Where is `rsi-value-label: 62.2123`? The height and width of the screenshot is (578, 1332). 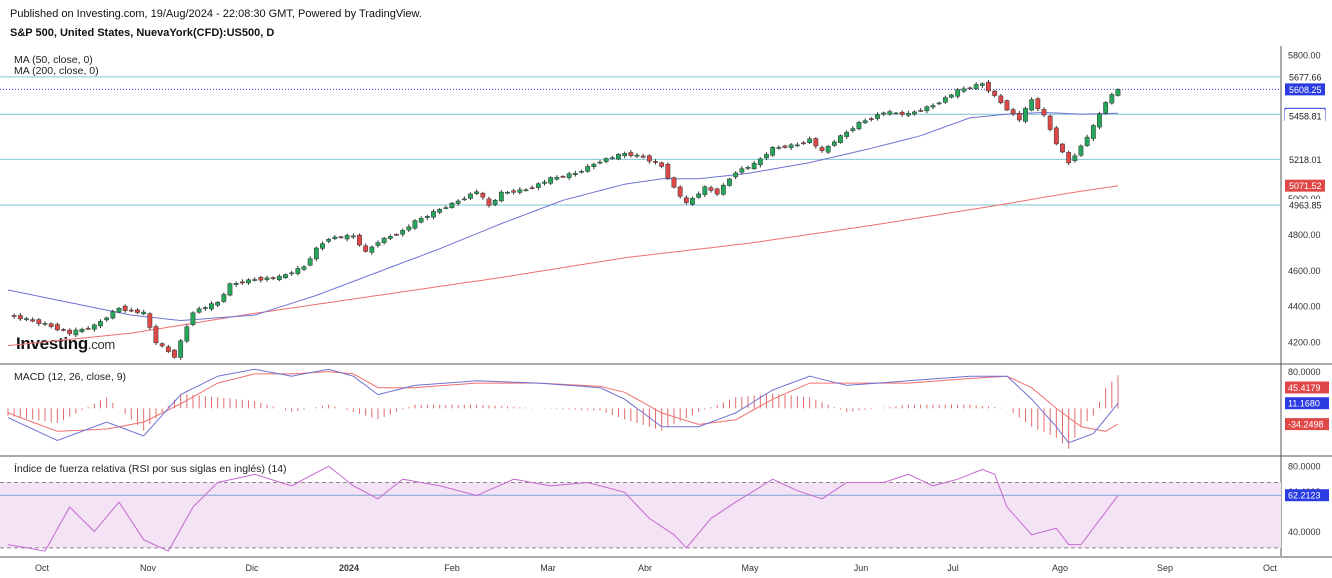 rsi-value-label: 62.2123 is located at coordinates (1304, 496).